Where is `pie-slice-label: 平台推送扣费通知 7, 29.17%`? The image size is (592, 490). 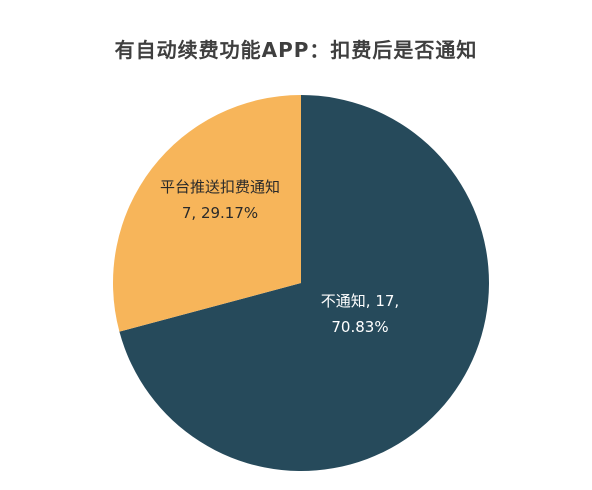 pie-slice-label: 平台推送扣费通知 7, 29.17% is located at coordinates (220, 200).